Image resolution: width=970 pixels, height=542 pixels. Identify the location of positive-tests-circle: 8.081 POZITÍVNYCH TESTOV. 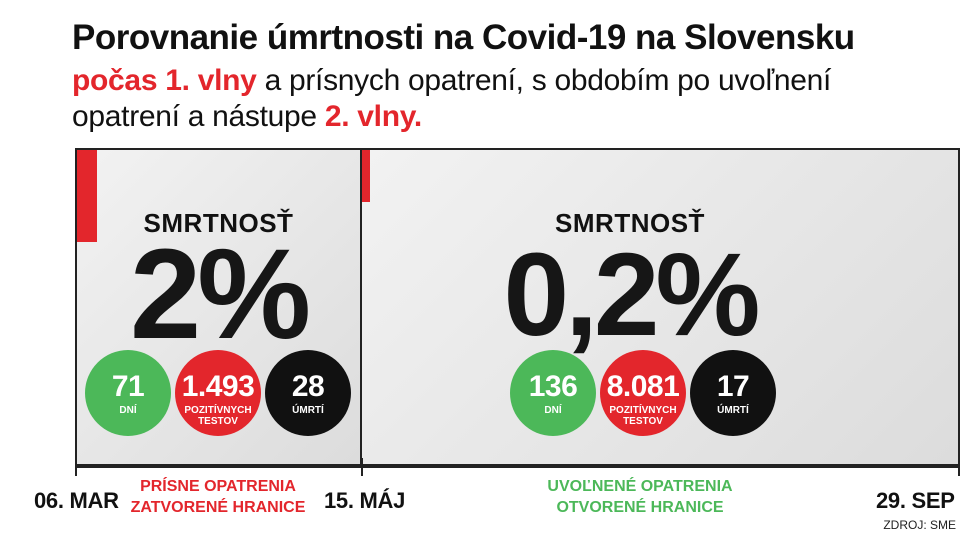
(643, 393).